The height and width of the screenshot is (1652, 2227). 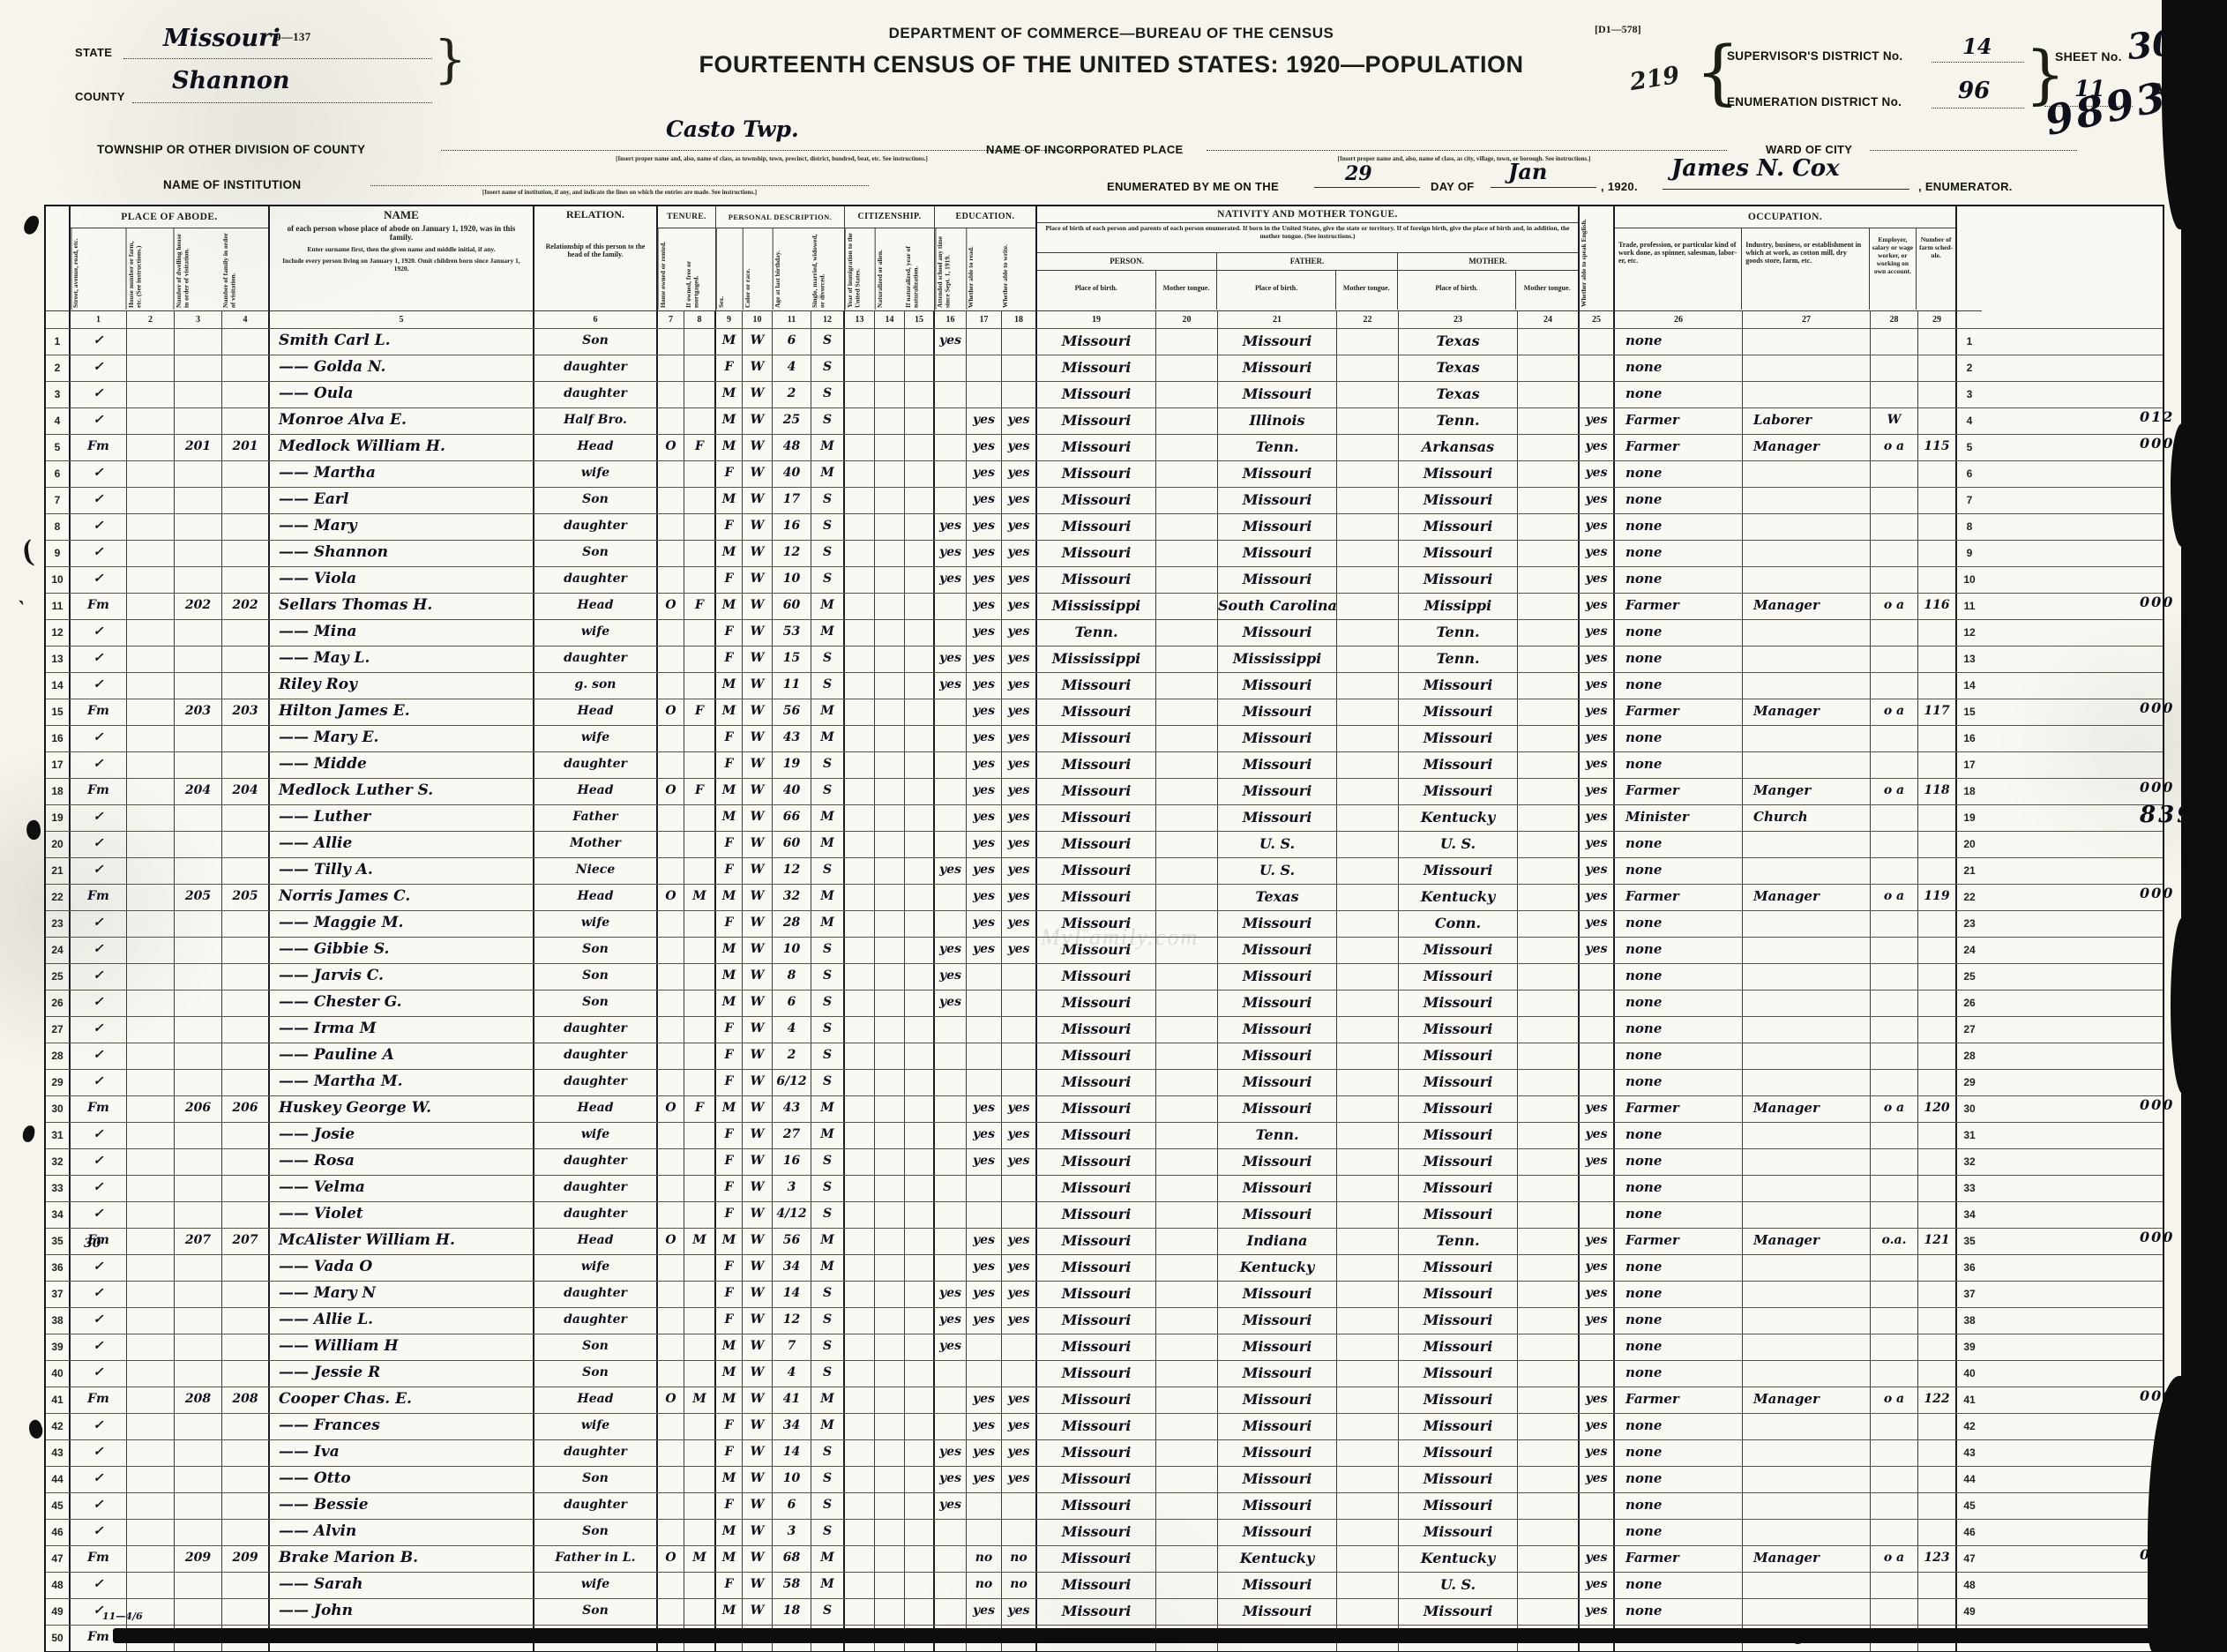 What do you see at coordinates (1019, 421) in the screenshot?
I see `row4-write: yes` at bounding box center [1019, 421].